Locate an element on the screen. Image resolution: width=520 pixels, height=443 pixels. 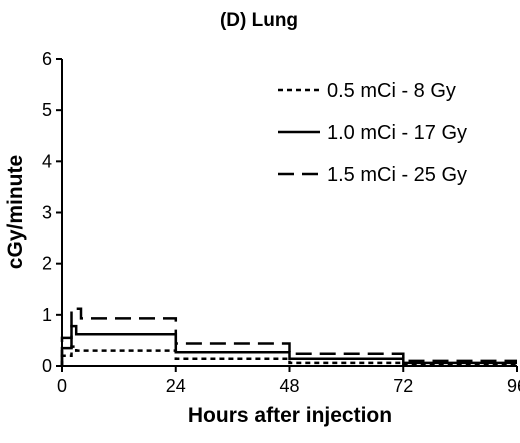
y-tick-label-6: 6 is located at coordinates (47, 59).